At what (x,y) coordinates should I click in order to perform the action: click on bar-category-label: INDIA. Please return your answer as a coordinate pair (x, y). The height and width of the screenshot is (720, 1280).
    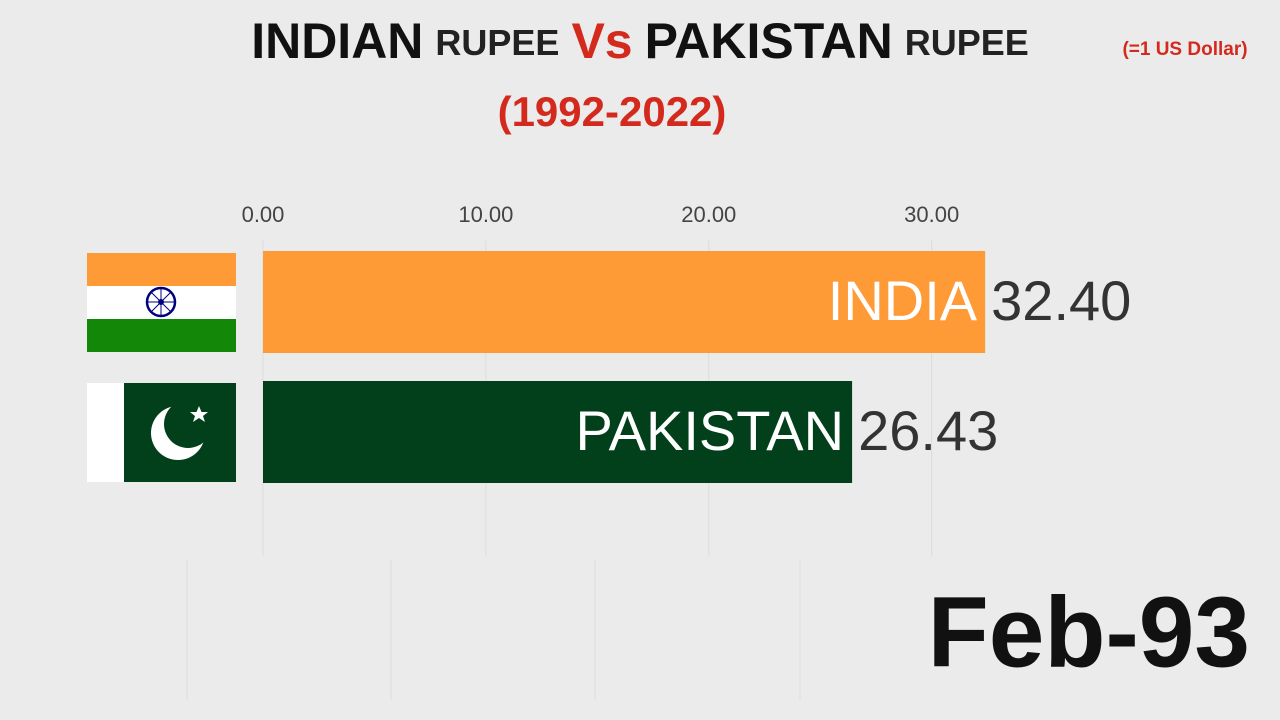
    Looking at the image, I should click on (903, 300).